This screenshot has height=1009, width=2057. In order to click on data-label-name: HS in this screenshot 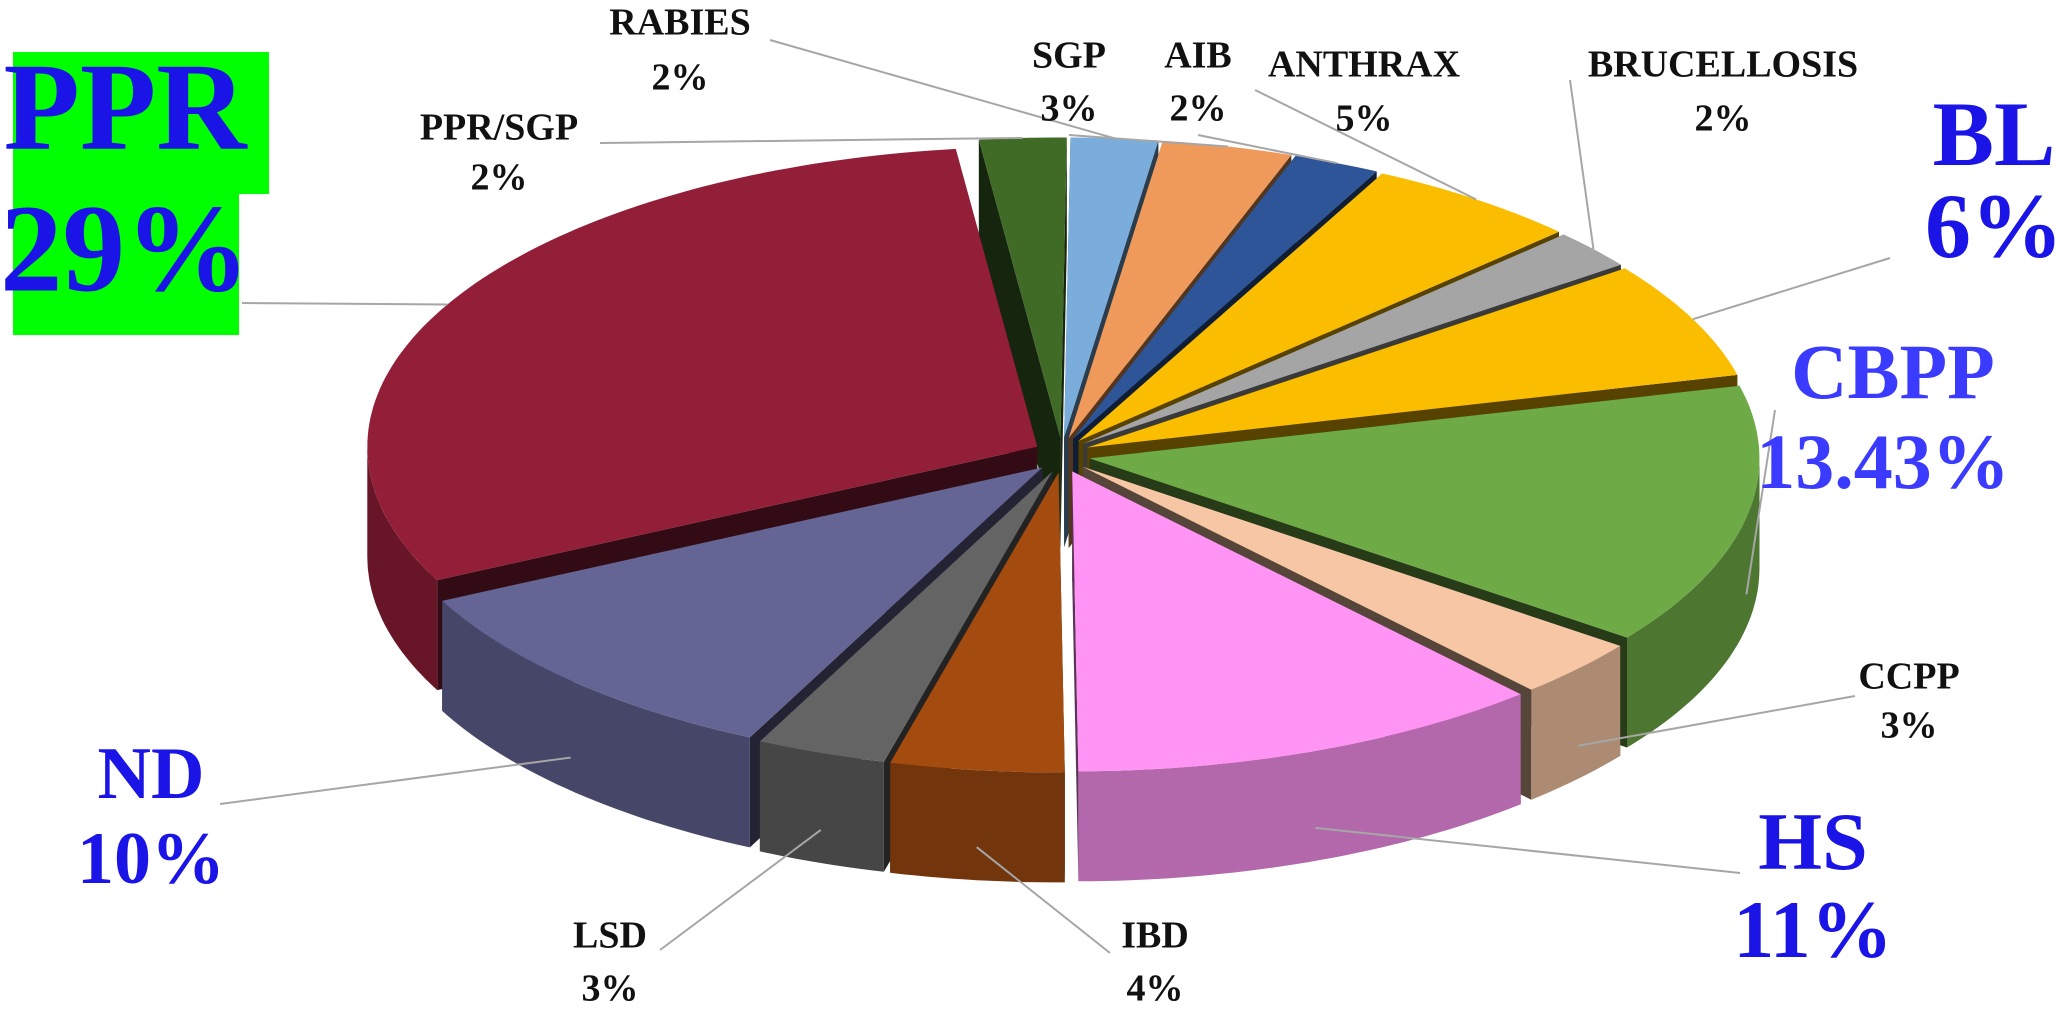, I will do `click(1812, 841)`.